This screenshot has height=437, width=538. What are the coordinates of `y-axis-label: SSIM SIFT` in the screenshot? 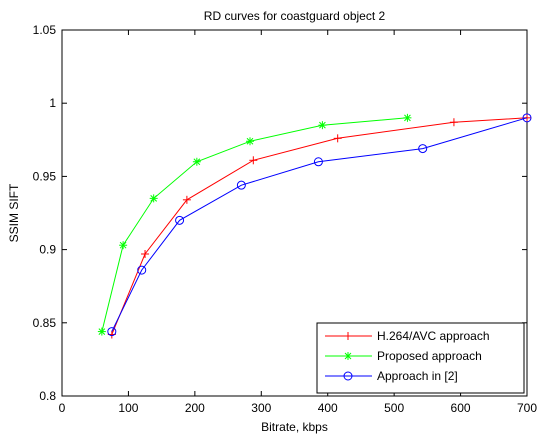 It's located at (14, 212).